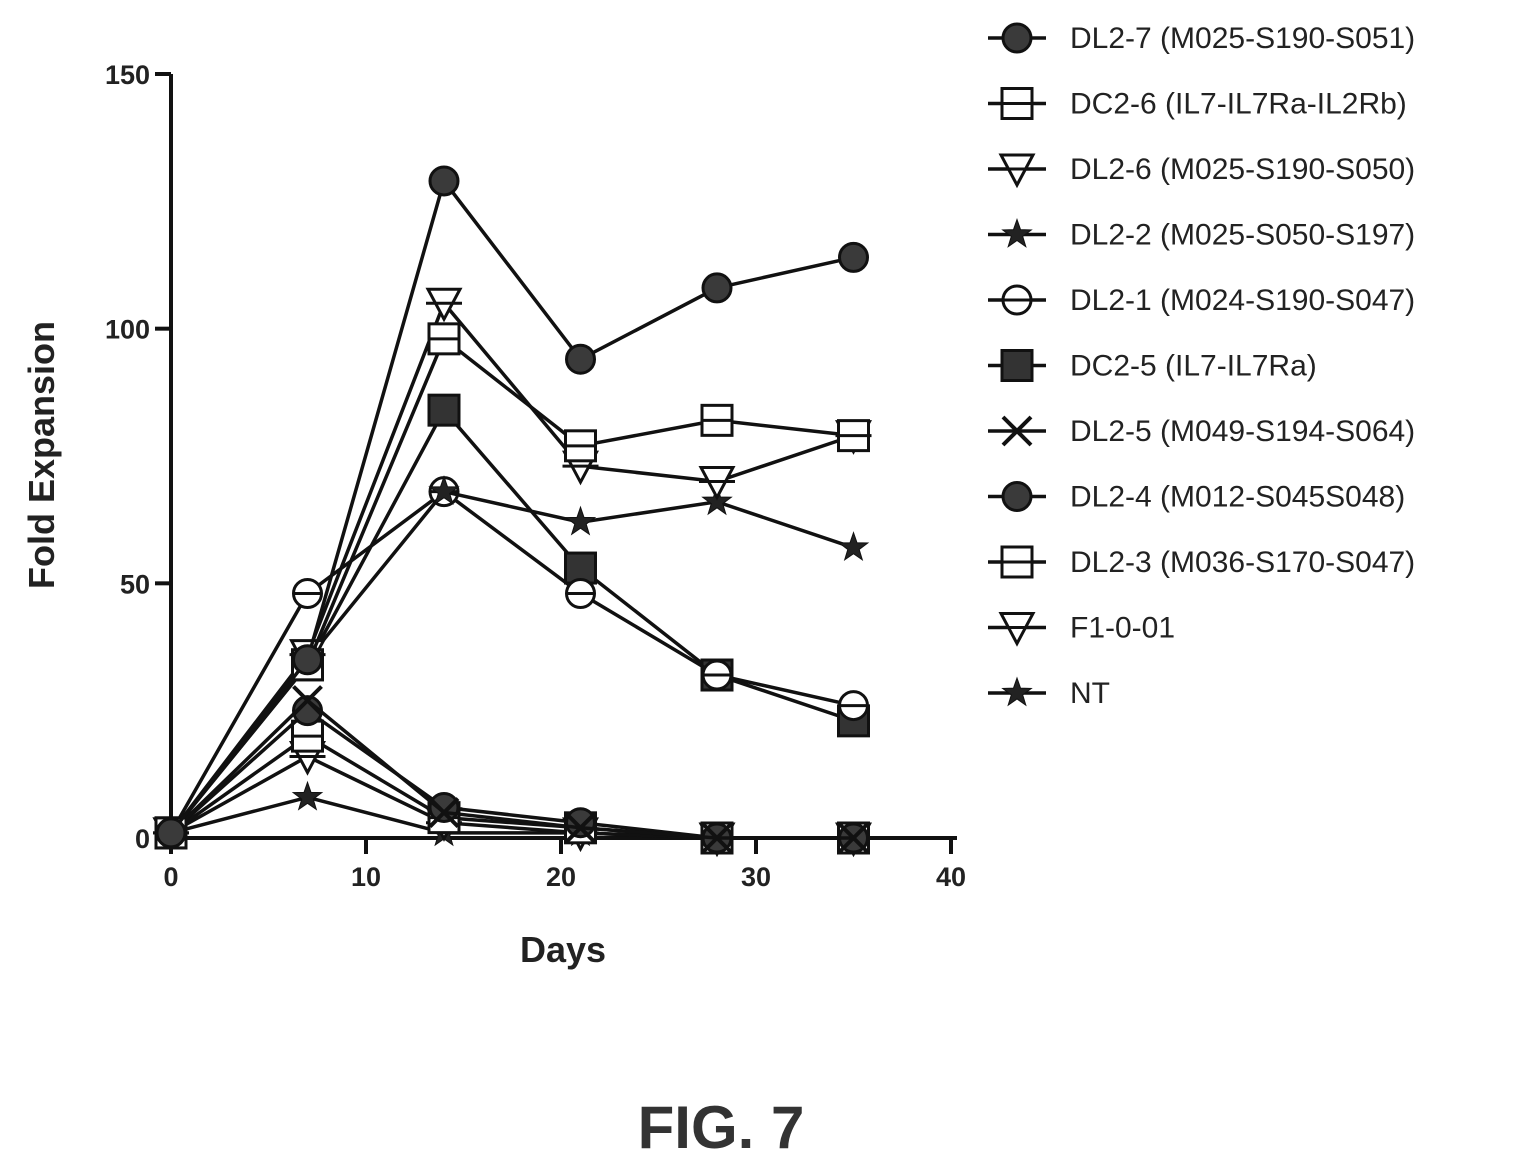  I want to click on legend-item: DL2-5 (M049-S194-S064), so click(1201, 431).